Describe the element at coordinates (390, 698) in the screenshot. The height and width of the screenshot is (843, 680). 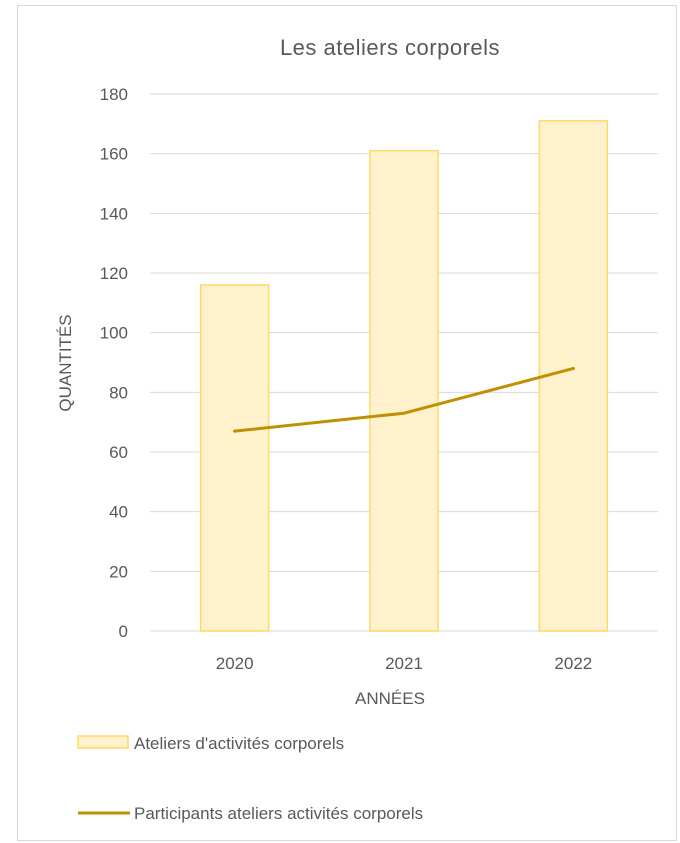
I see `x-axis-label: ANNÉES` at that location.